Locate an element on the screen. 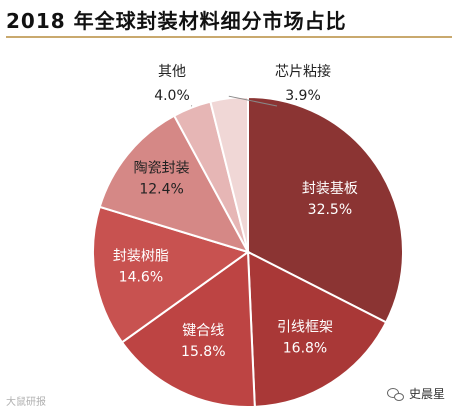 This screenshot has height=412, width=459. slice-category-label: 芯片粘接 is located at coordinates (303, 71).